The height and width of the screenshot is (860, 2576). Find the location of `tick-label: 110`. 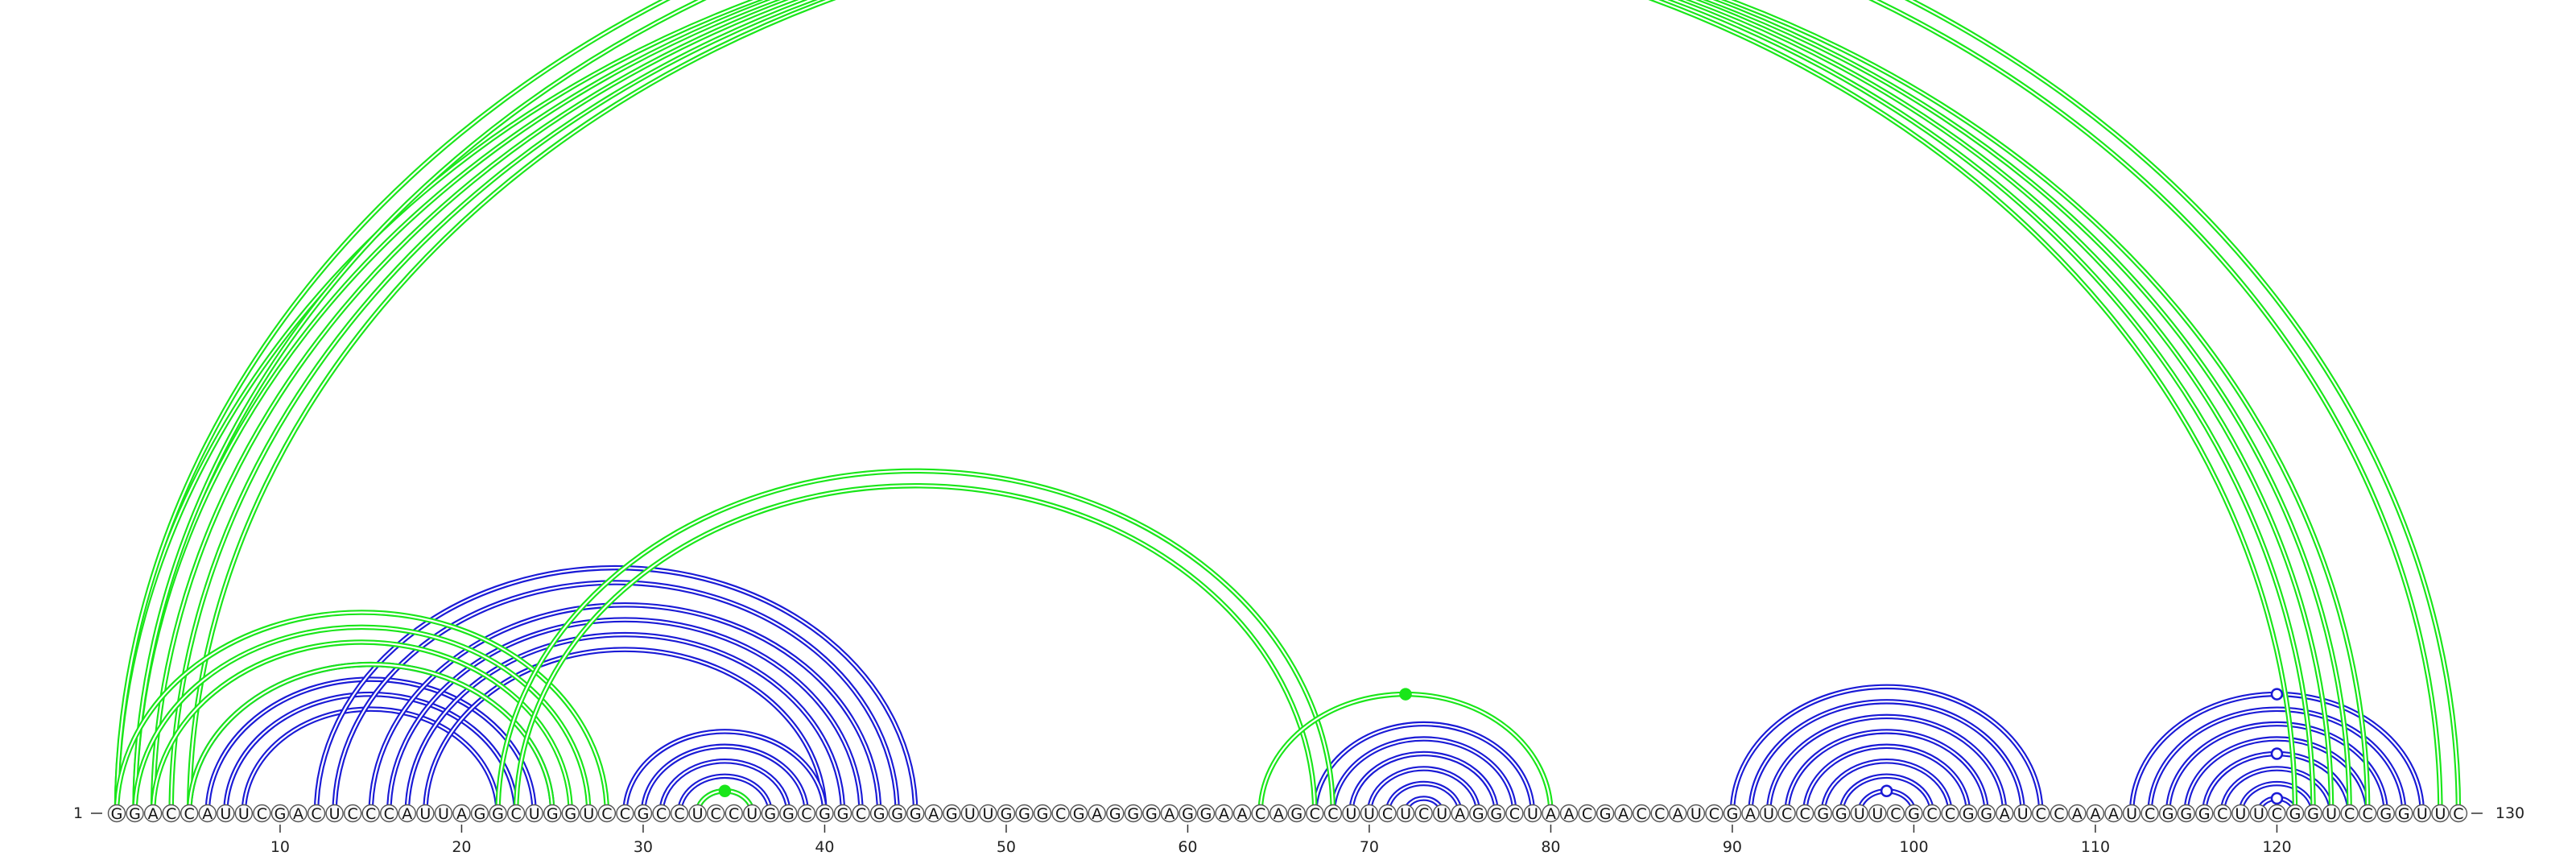

tick-label: 110 is located at coordinates (2095, 847).